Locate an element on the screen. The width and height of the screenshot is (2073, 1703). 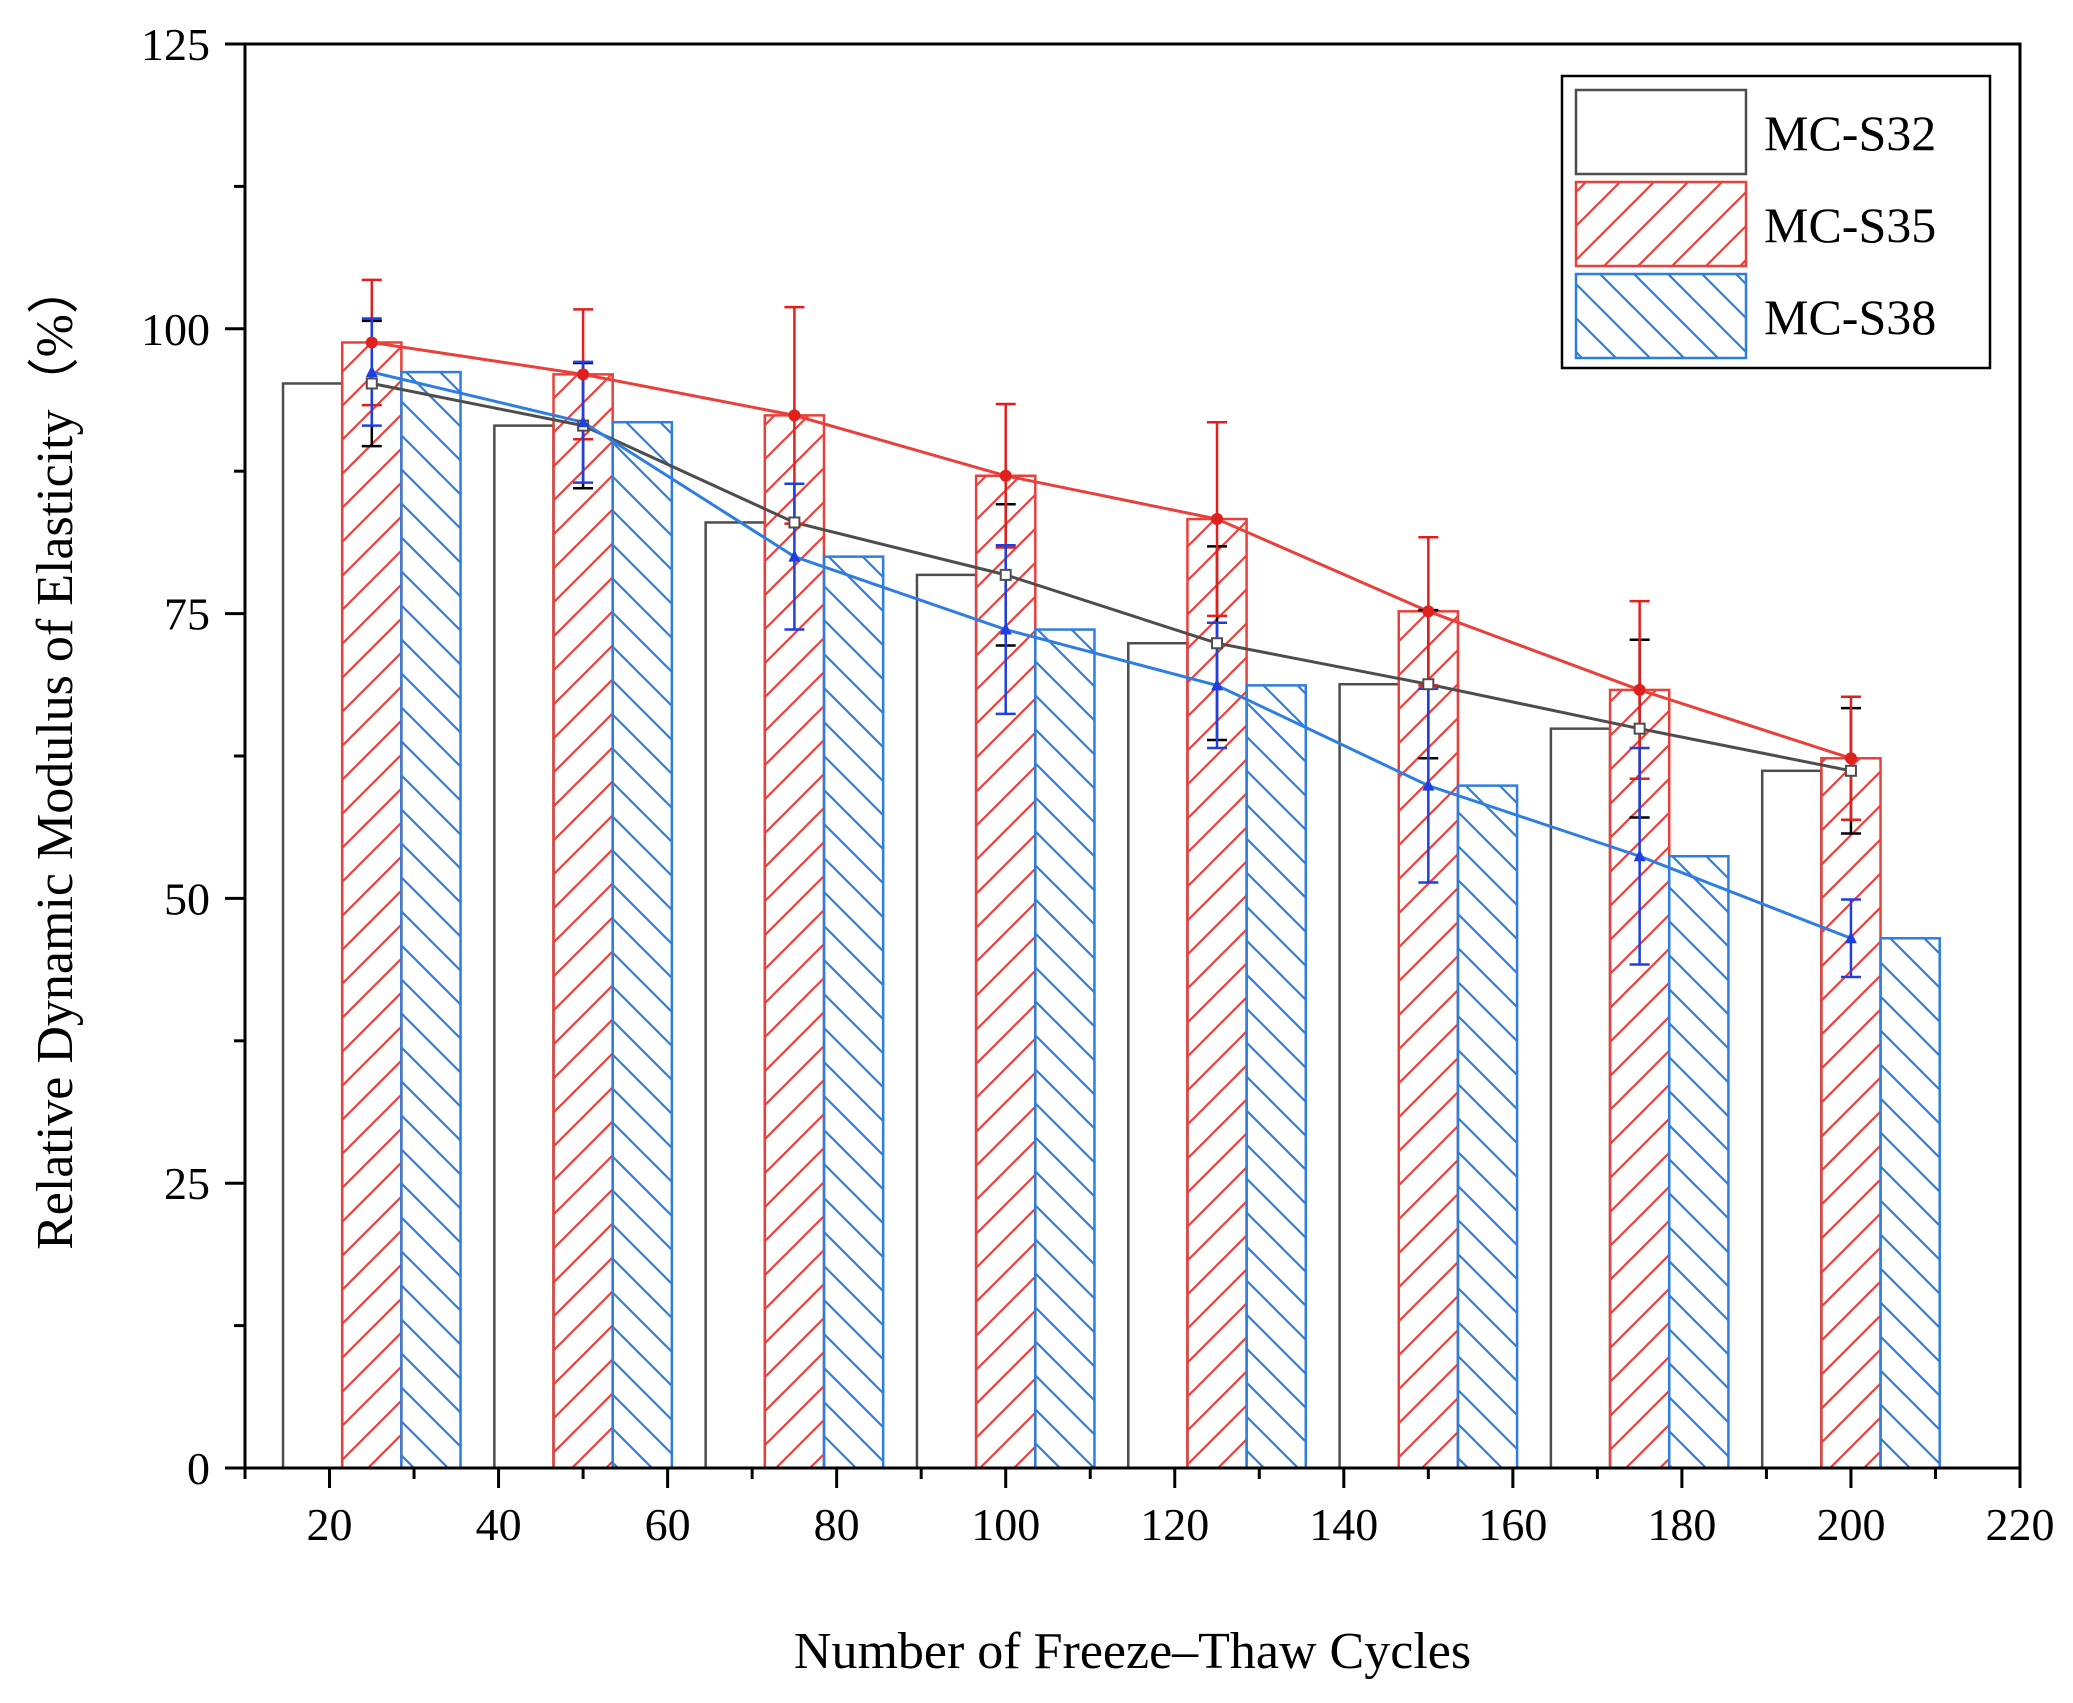
x-tick-label: 40 is located at coordinates (499, 1524).